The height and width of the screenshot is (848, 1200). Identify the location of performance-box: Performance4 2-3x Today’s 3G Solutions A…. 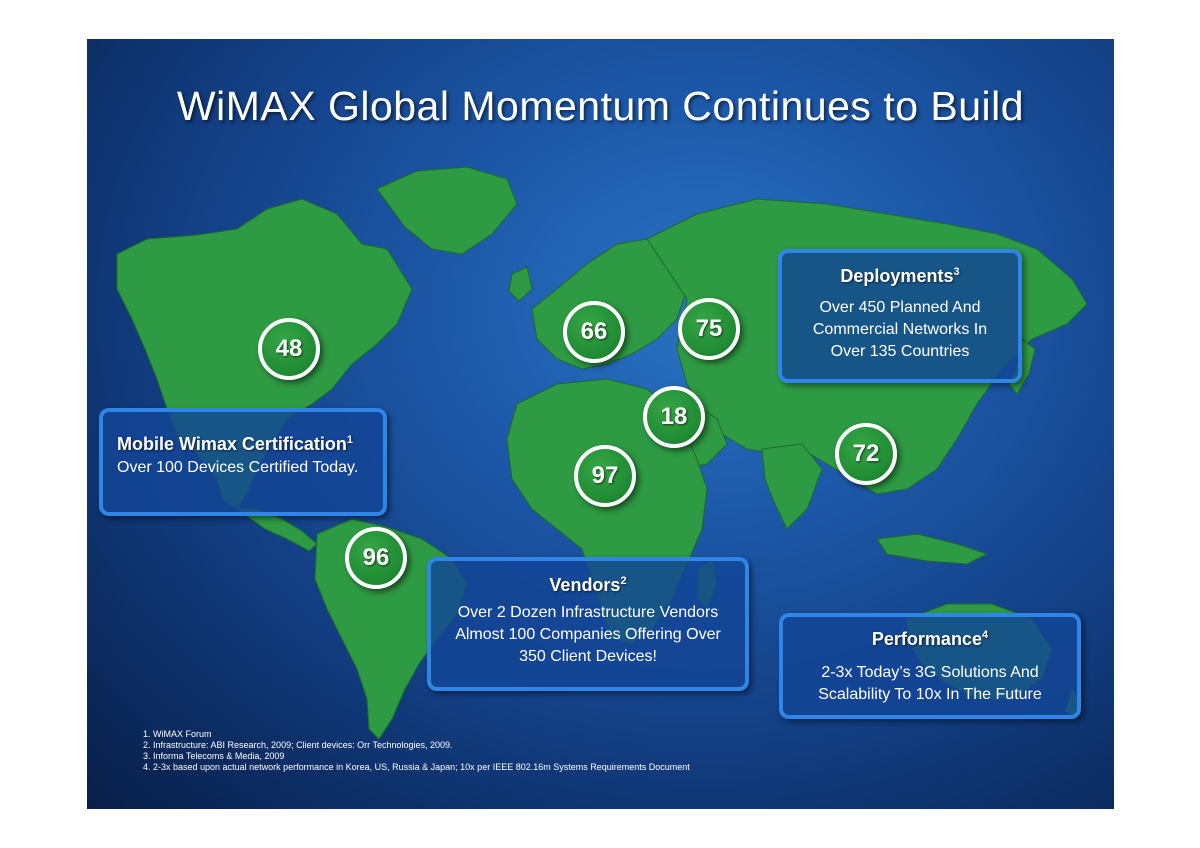
(930, 666).